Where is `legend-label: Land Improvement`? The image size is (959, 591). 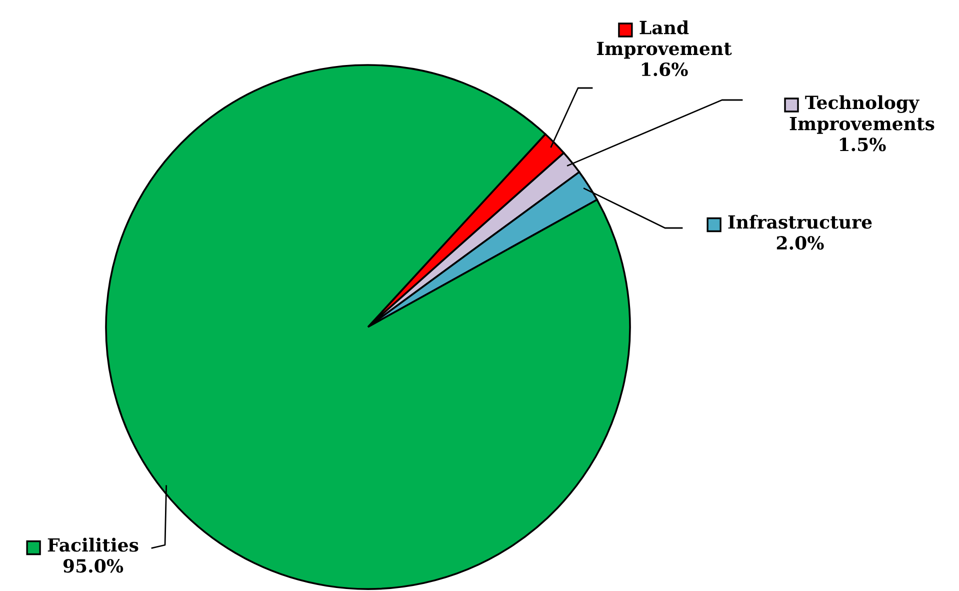 legend-label: Land Improvement is located at coordinates (664, 39).